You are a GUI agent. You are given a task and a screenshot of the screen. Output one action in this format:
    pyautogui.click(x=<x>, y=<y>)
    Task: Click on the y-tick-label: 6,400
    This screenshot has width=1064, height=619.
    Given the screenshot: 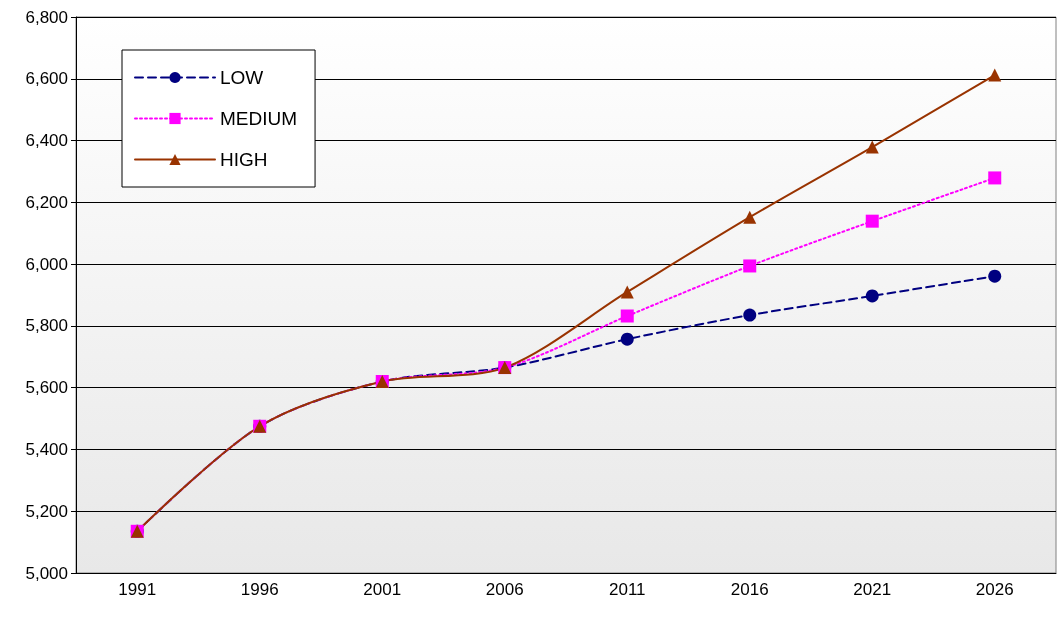 What is the action you would take?
    pyautogui.click(x=46, y=141)
    